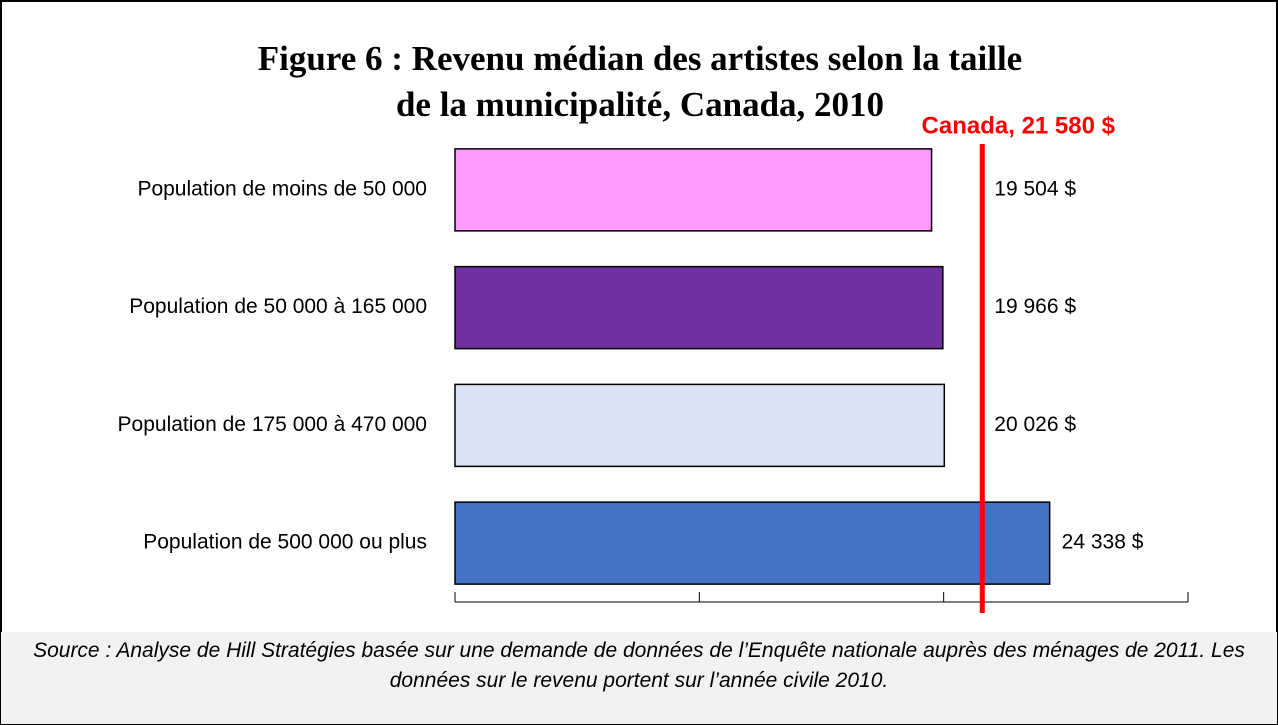 The image size is (1278, 725). What do you see at coordinates (1035, 306) in the screenshot?
I see `value-label: 19 966 $` at bounding box center [1035, 306].